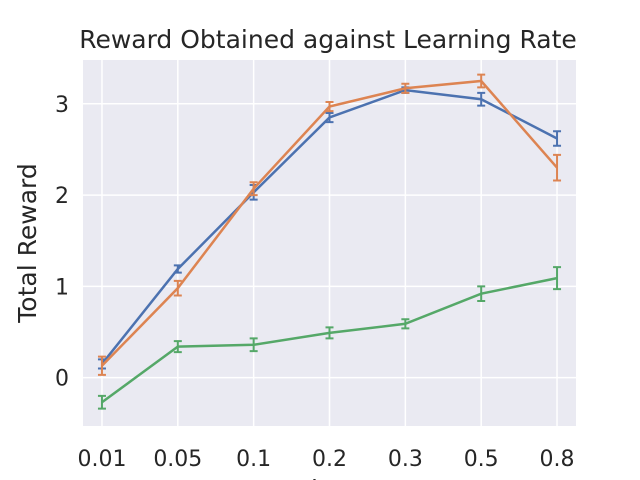 This screenshot has width=640, height=480. Describe the element at coordinates (253, 459) in the screenshot. I see `x-tick-label: 0.1` at that location.